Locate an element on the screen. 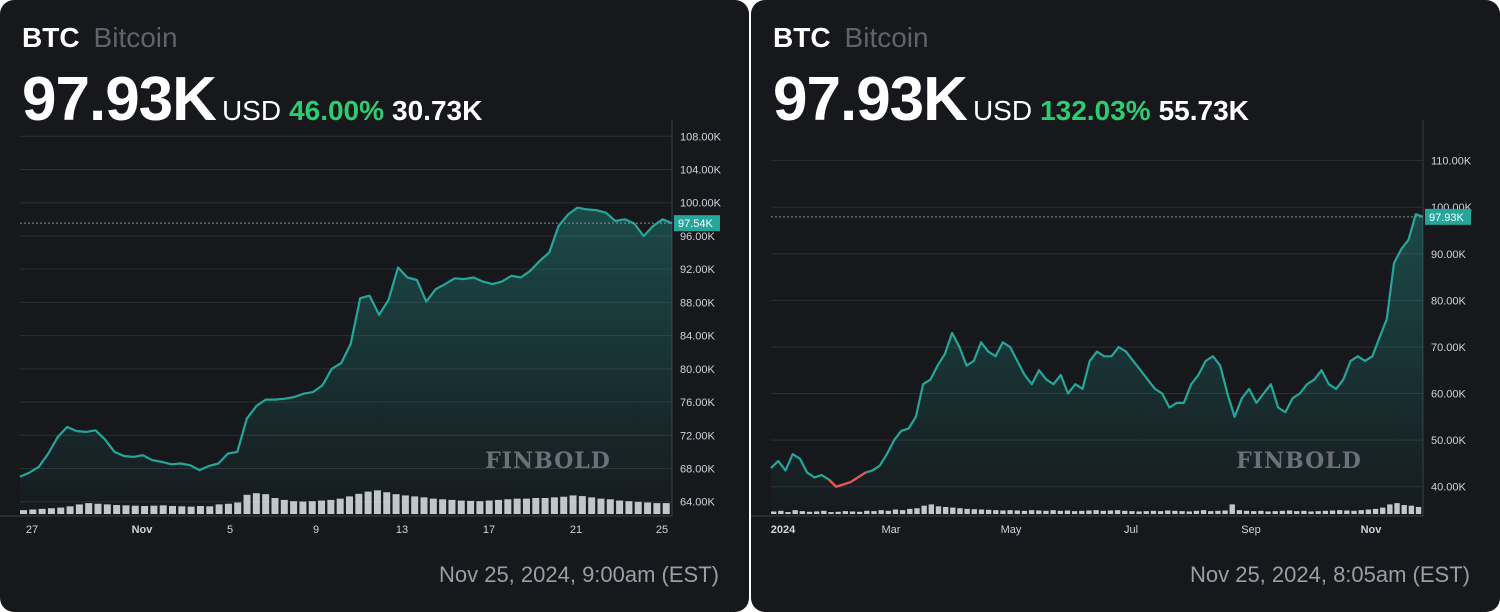 The width and height of the screenshot is (1500, 612). timestamp: Nov 25, 2024, 8:05am (EST) is located at coordinates (1329, 574).